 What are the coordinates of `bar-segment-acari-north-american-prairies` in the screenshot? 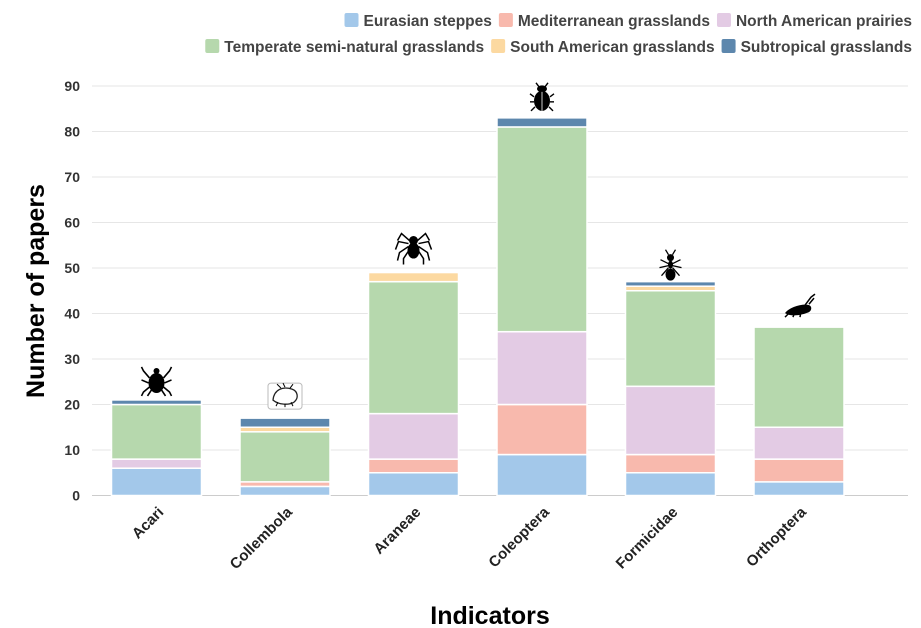 It's located at (156, 463).